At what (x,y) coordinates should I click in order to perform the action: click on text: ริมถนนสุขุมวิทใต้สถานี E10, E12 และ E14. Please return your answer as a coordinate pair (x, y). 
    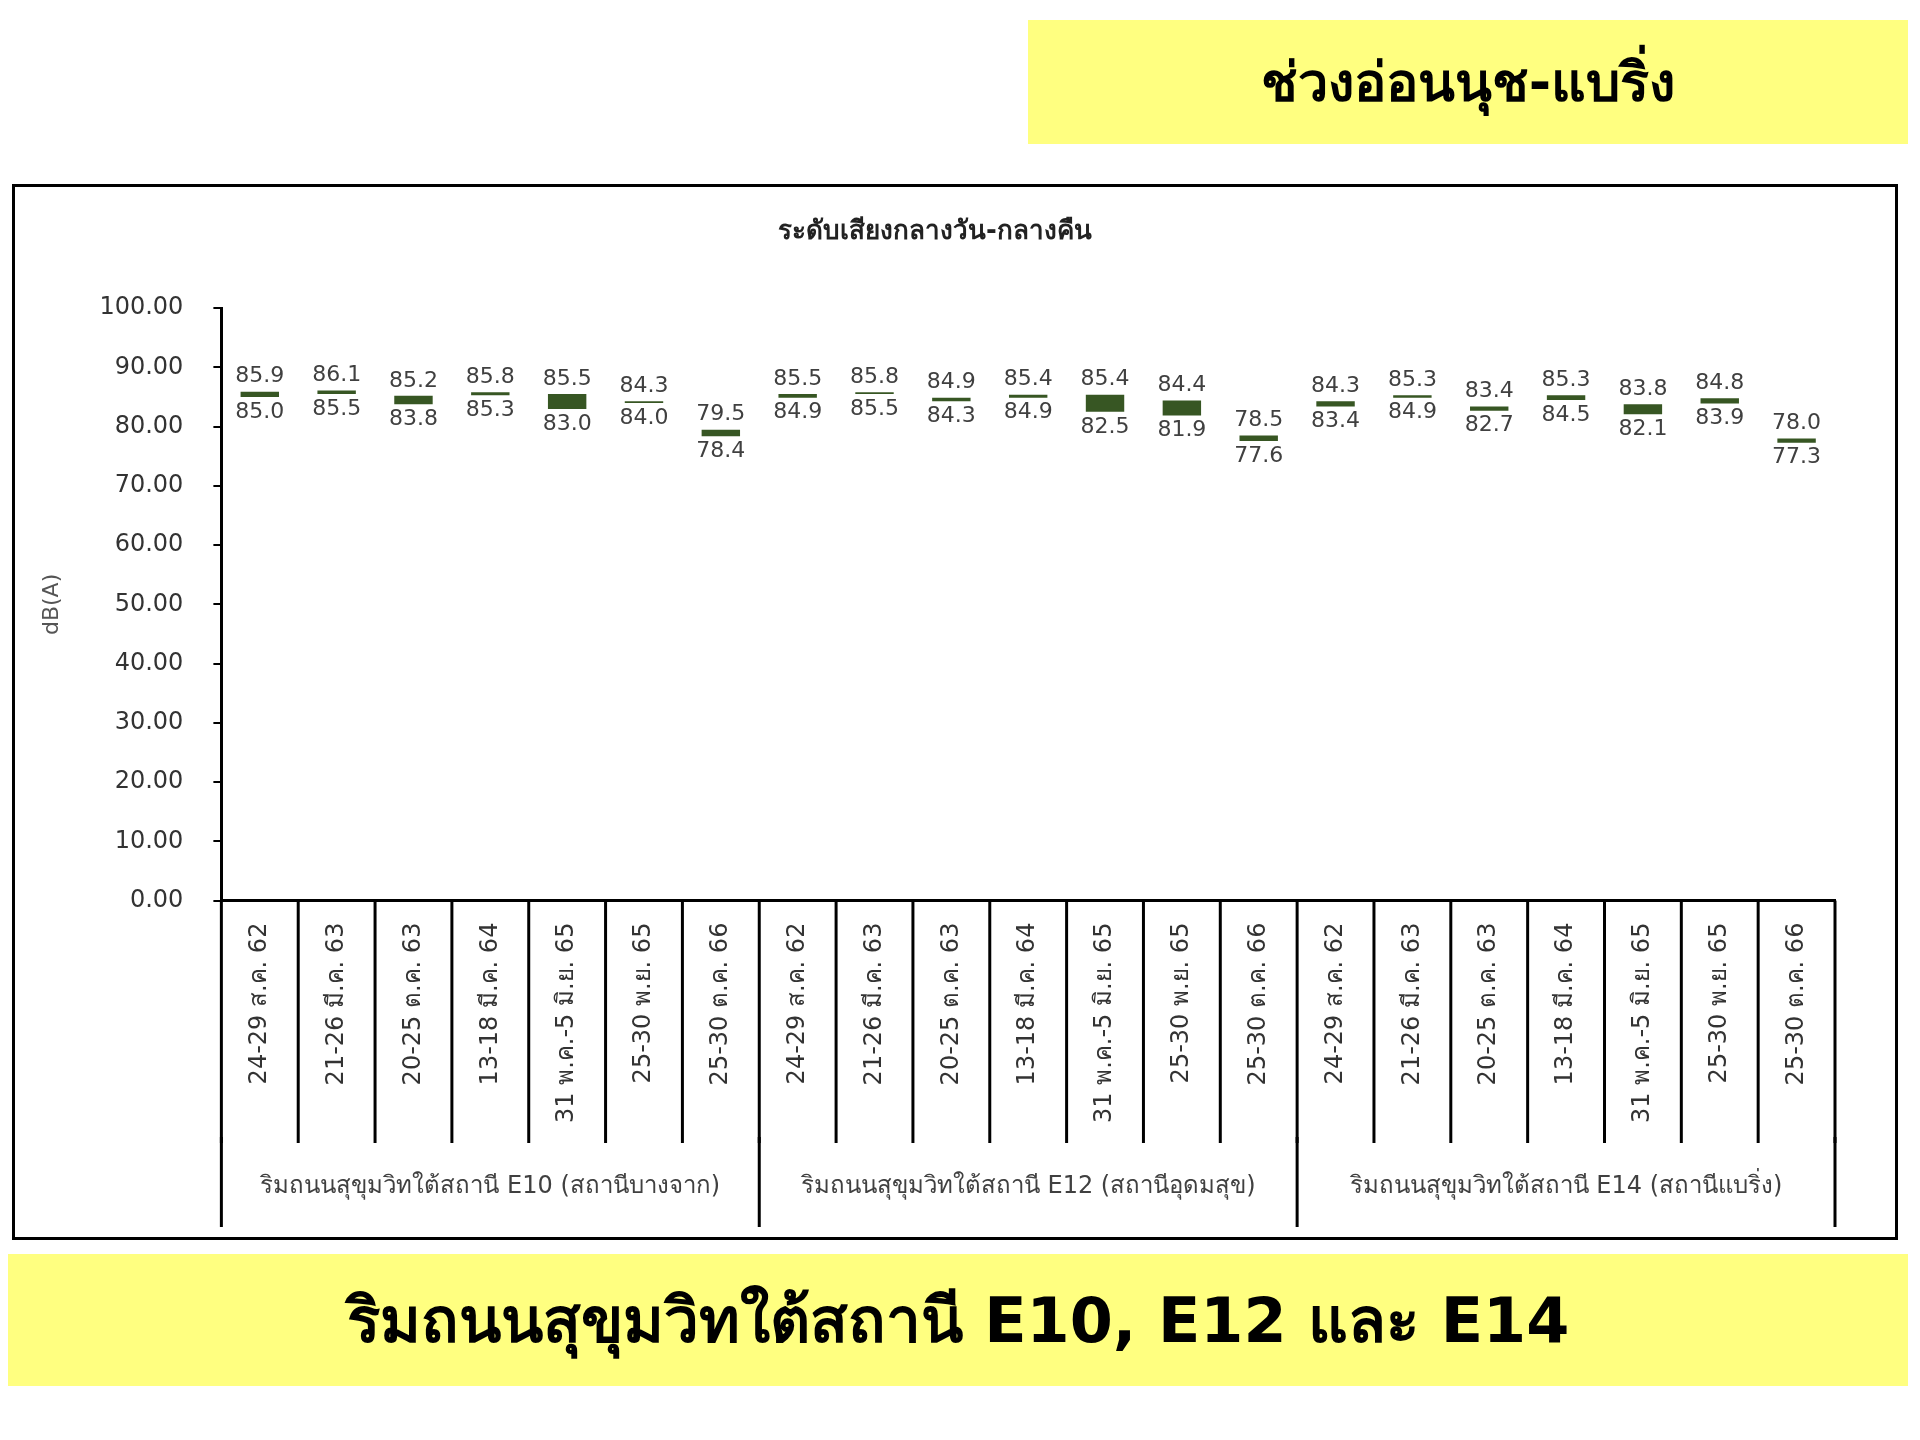
    Looking at the image, I should click on (958, 1320).